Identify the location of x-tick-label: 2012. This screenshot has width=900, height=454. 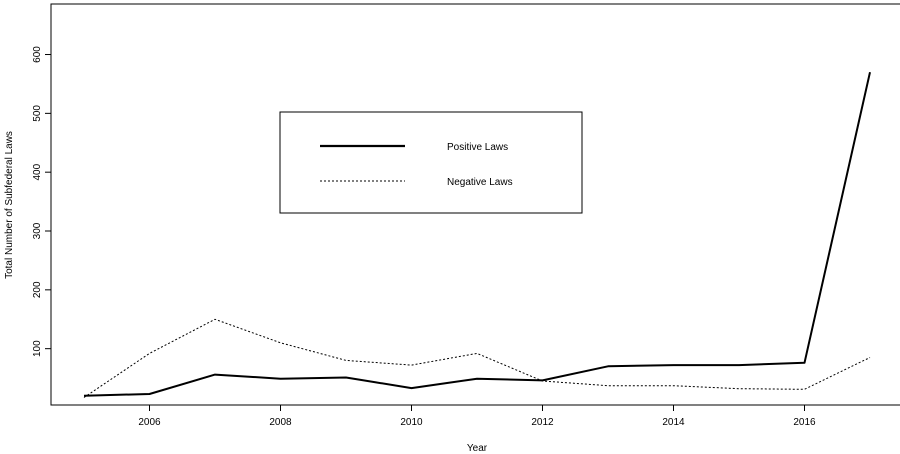
(542, 422).